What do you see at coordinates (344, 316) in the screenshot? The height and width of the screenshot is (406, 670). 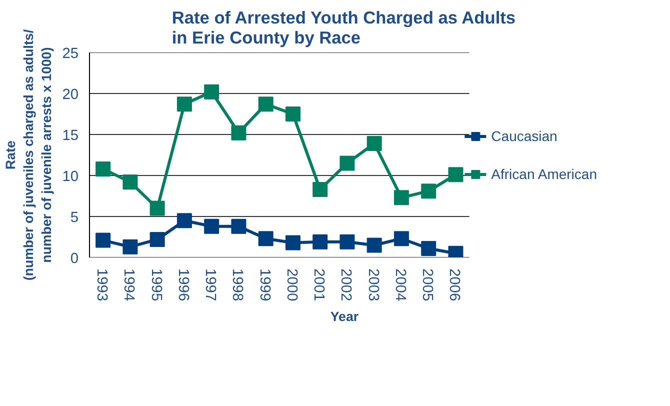 I see `x-axis-title: Year` at bounding box center [344, 316].